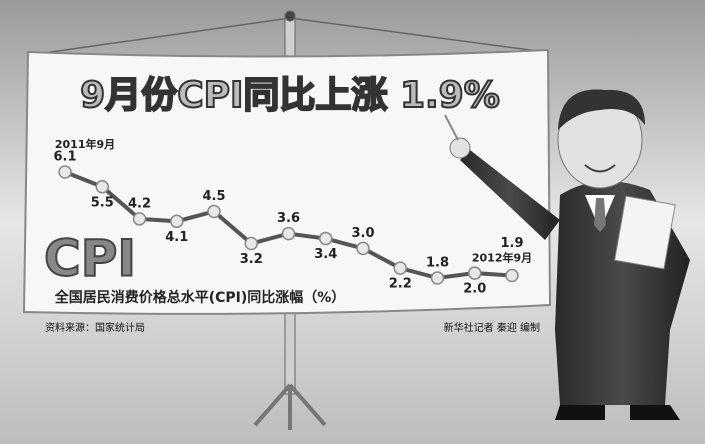 The height and width of the screenshot is (444, 705). What do you see at coordinates (85, 144) in the screenshot?
I see `category-label: 2011年9月` at bounding box center [85, 144].